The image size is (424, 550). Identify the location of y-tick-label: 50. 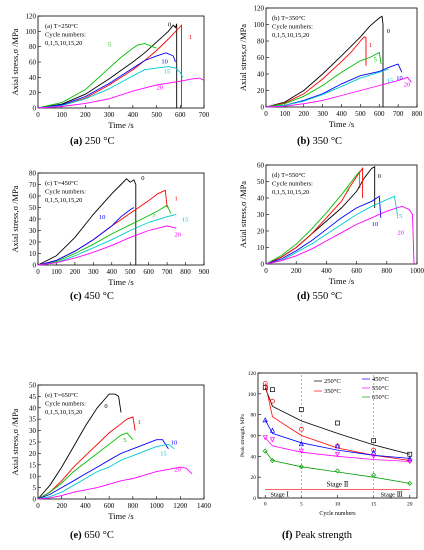
(33, 208).